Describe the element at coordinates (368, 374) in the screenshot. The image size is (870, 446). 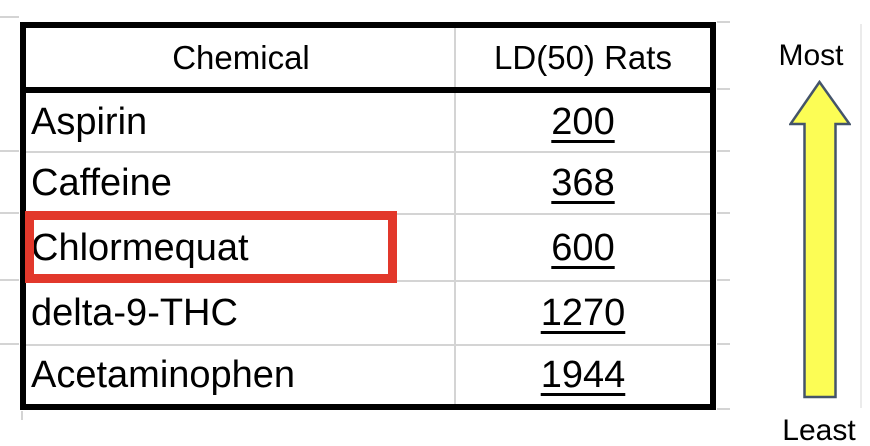
I see `table-row: Acetaminophen 1944` at that location.